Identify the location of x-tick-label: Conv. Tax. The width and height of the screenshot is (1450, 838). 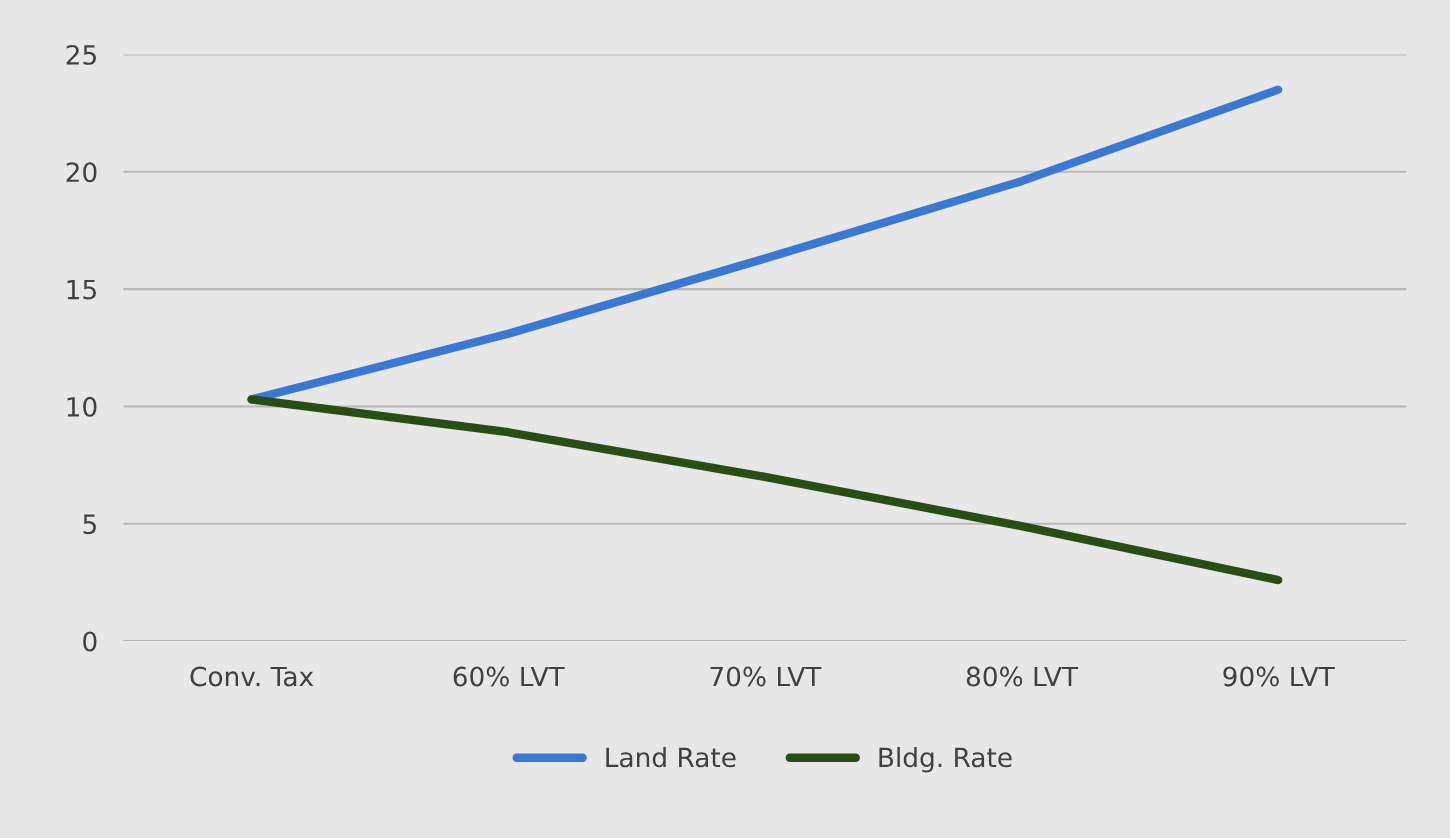
(252, 676).